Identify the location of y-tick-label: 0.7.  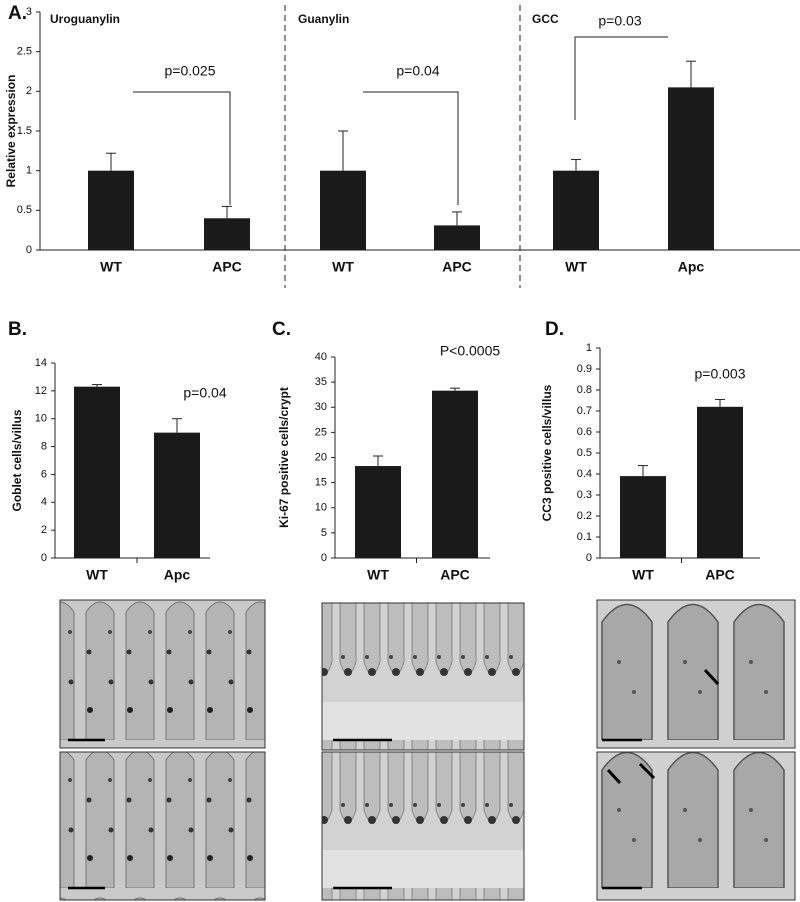
(584, 411).